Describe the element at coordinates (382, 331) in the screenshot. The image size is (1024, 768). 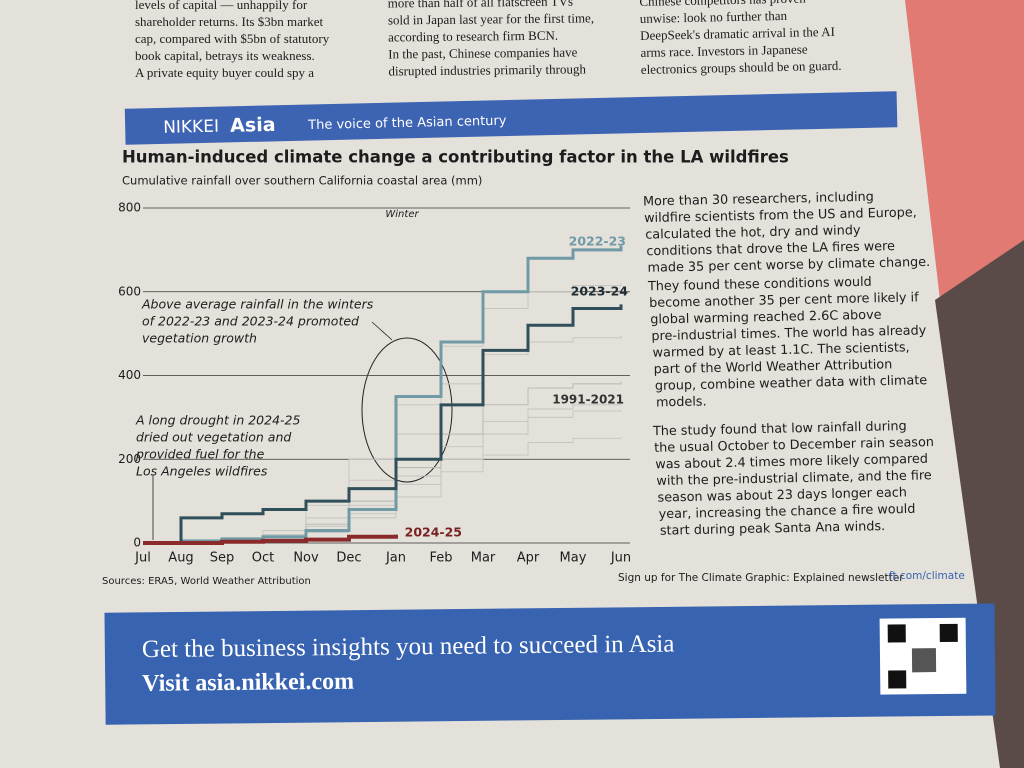
I see `annotation-leader` at that location.